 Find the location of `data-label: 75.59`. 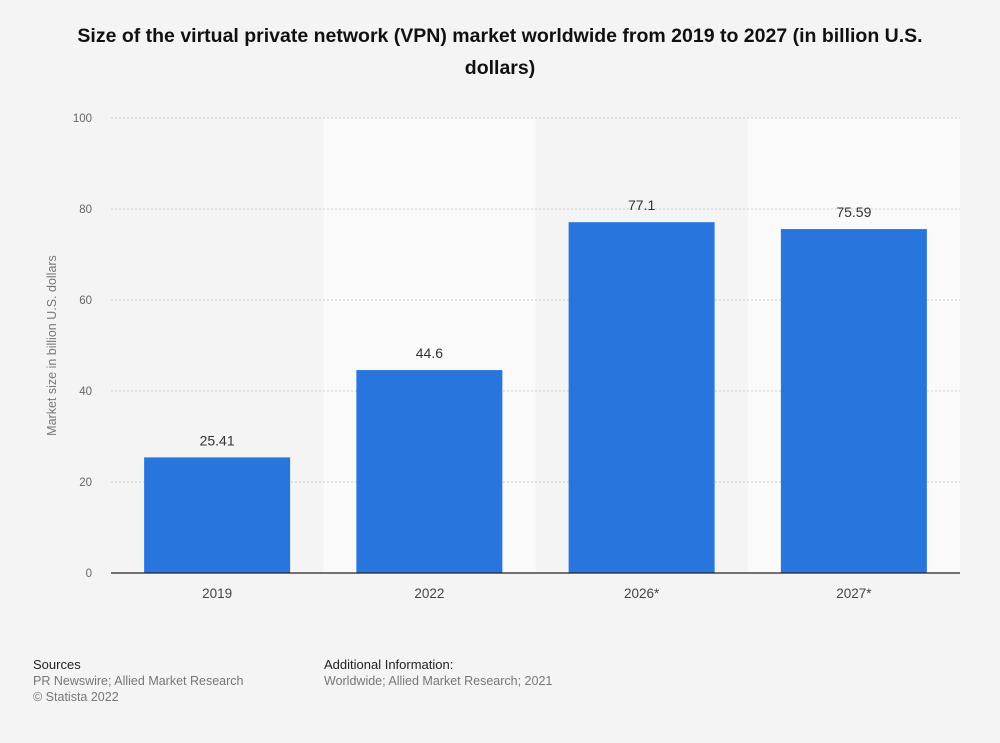

data-label: 75.59 is located at coordinates (853, 212).